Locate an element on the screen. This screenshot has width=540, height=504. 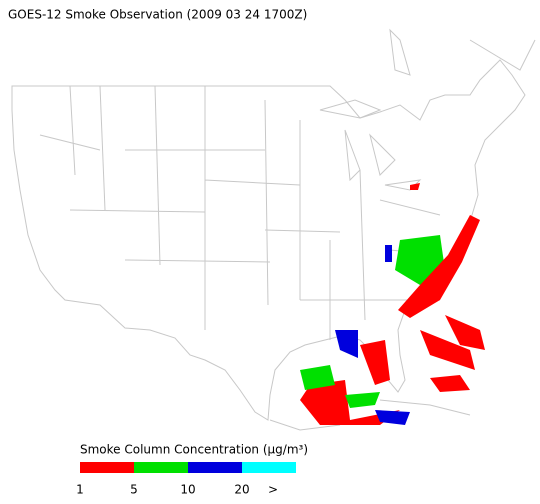
colorbar-tick-label: 20 is located at coordinates (241, 490).